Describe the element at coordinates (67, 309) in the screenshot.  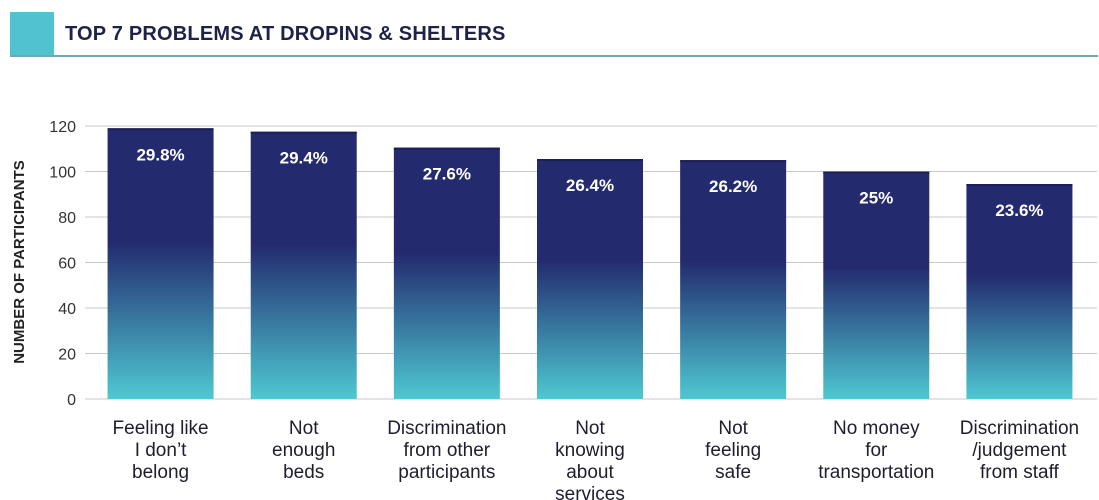
I see `y-tick-label: 40` at that location.